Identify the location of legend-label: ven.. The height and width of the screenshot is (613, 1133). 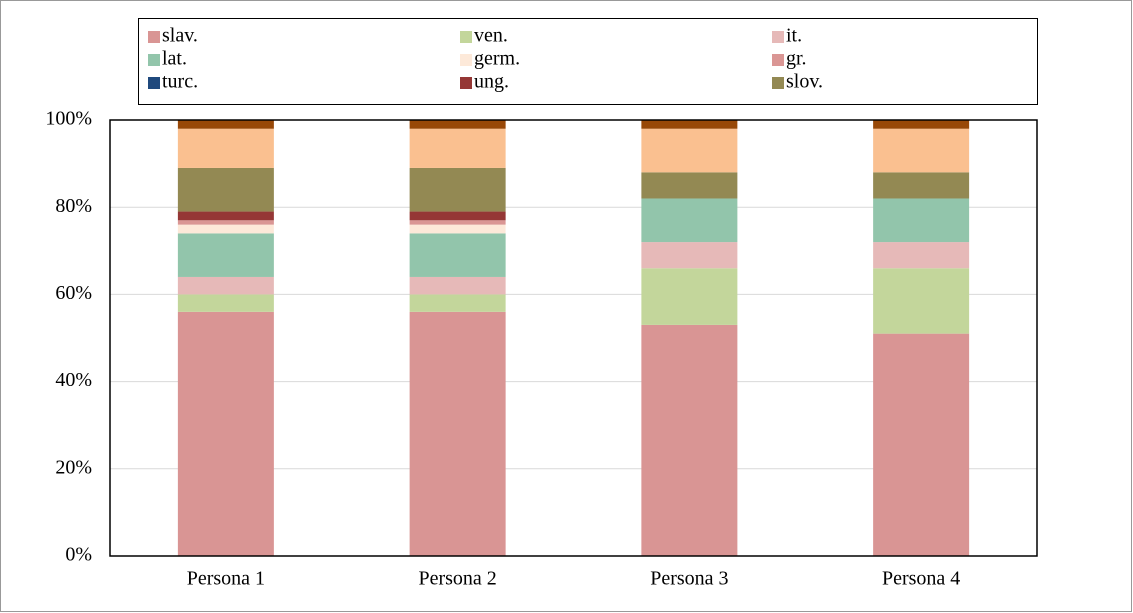
(491, 36).